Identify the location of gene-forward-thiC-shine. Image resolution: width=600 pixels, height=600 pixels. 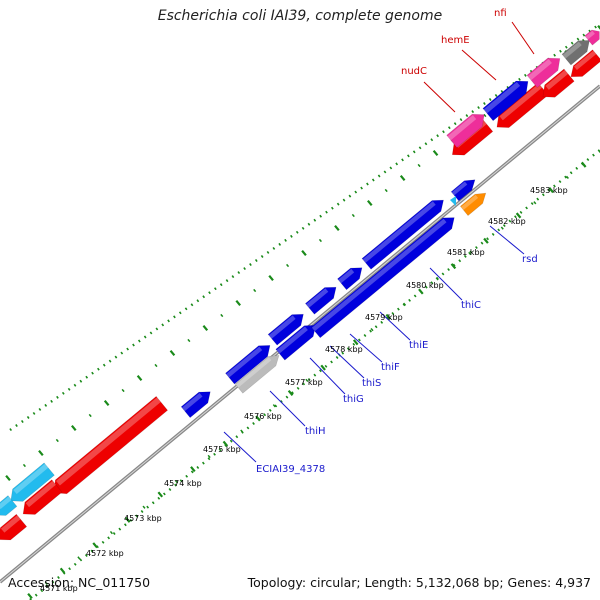
(379, 275).